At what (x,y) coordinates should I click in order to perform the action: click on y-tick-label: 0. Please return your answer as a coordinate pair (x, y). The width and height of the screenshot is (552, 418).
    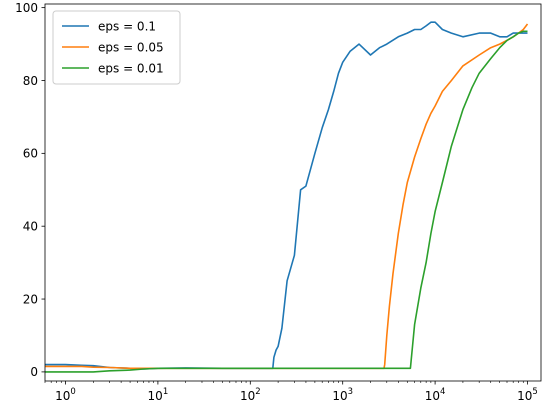
    Looking at the image, I should click on (34, 372).